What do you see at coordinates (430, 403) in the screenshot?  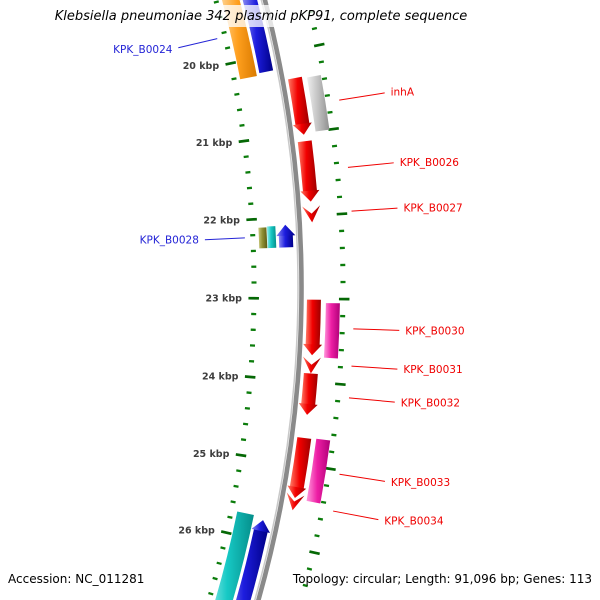 I see `gene-label-kpk-b0032: KPK_B0032` at bounding box center [430, 403].